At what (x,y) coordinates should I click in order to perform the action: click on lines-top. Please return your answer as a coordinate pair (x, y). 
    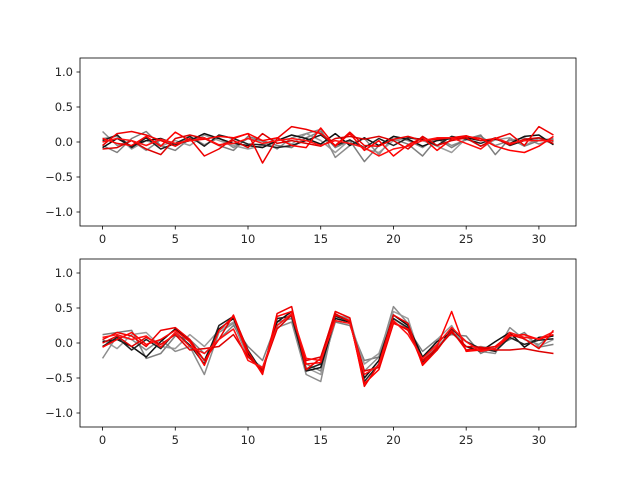
    Looking at the image, I should click on (328, 144).